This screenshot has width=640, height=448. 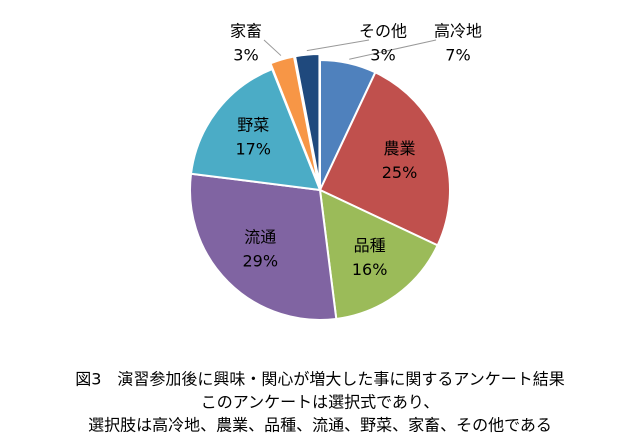 What do you see at coordinates (370, 269) in the screenshot?
I see `value-label: 16%` at bounding box center [370, 269].